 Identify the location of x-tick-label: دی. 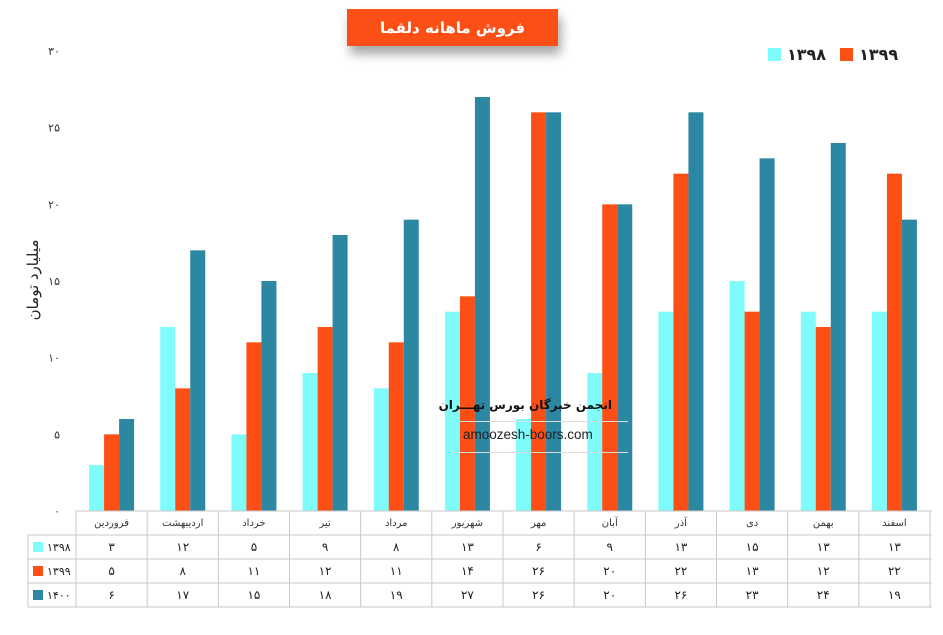
(752, 523).